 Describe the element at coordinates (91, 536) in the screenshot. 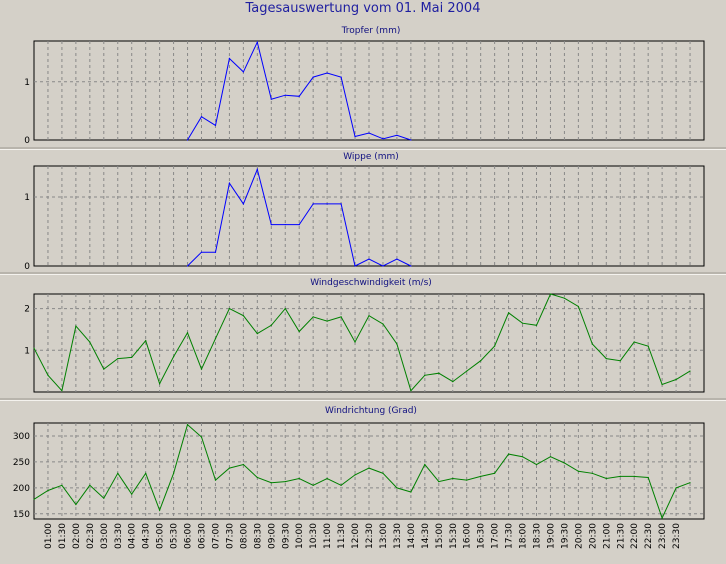

I see `x-tick-label: 02:30` at that location.